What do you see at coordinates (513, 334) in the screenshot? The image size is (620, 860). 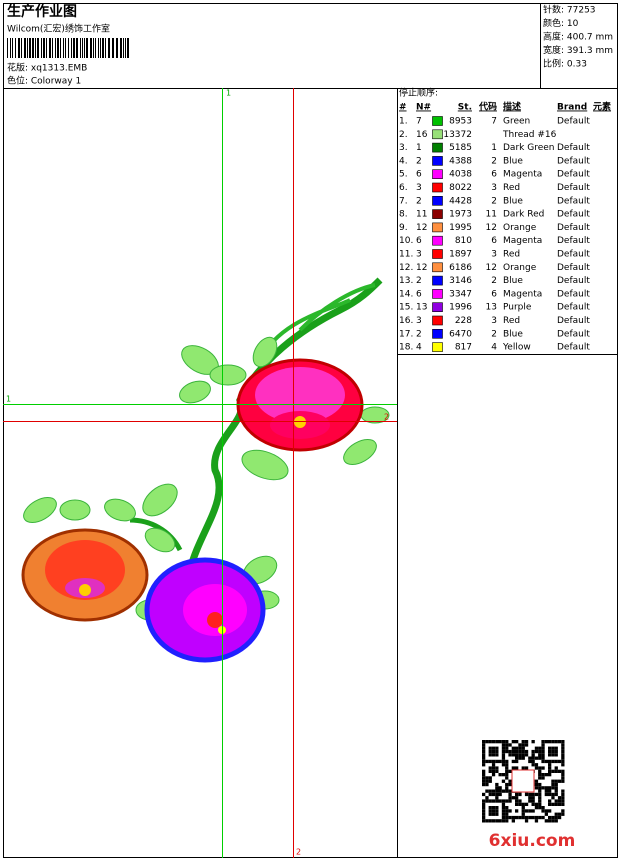 I see `cell-desc: Blue` at bounding box center [513, 334].